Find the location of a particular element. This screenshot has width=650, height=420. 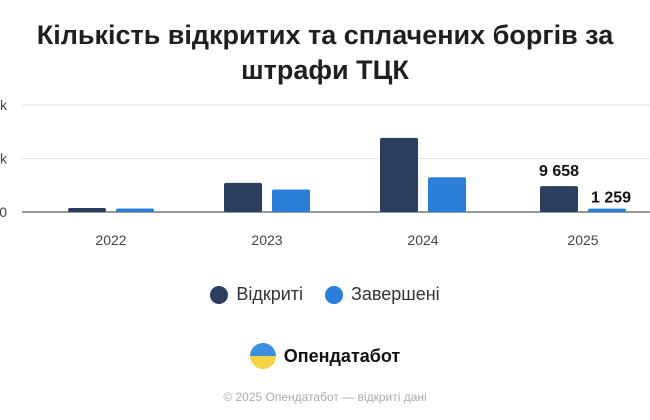

x-tick-label: 2023 is located at coordinates (266, 240).